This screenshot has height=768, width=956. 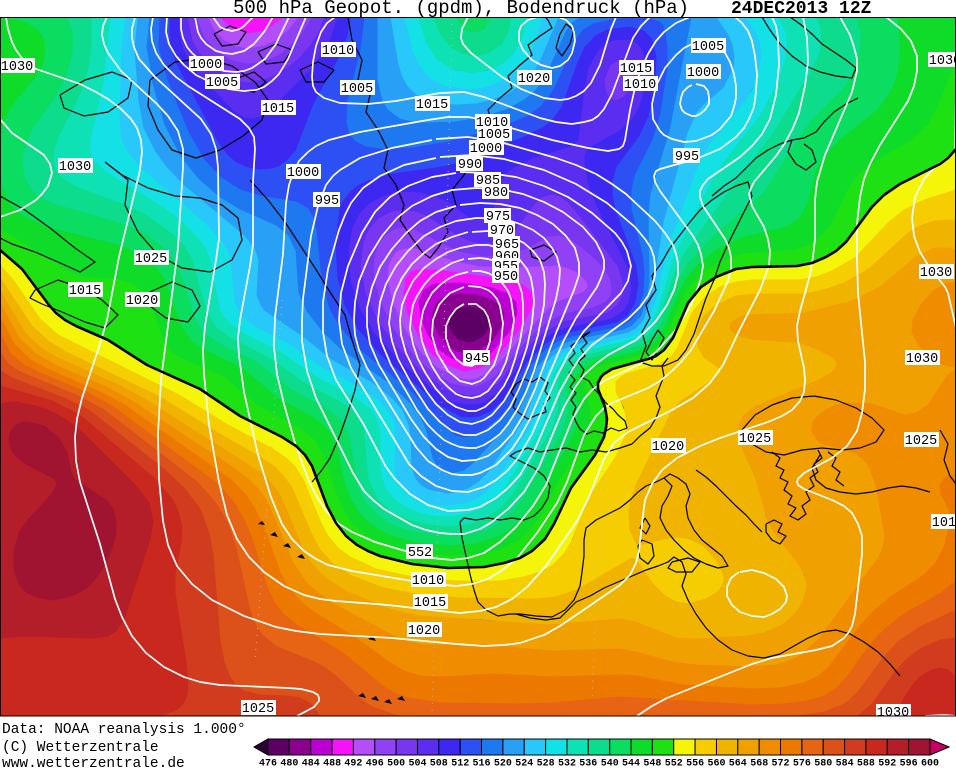 What do you see at coordinates (887, 763) in the screenshot?
I see `svg-text: 592` at bounding box center [887, 763].